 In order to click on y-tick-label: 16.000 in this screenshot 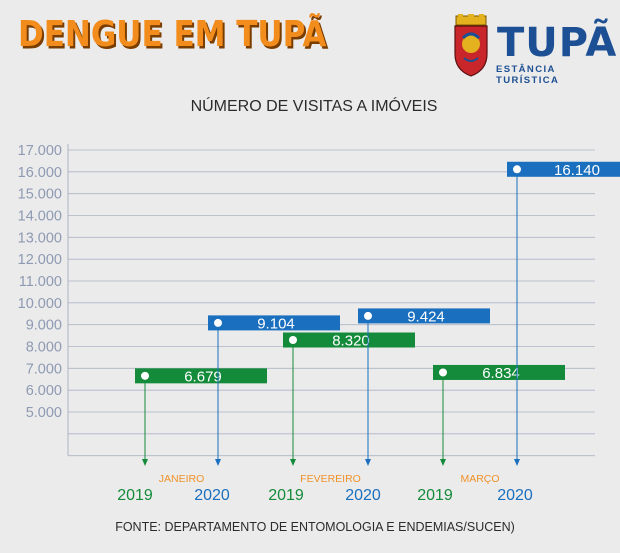, I will do `click(40, 173)`.